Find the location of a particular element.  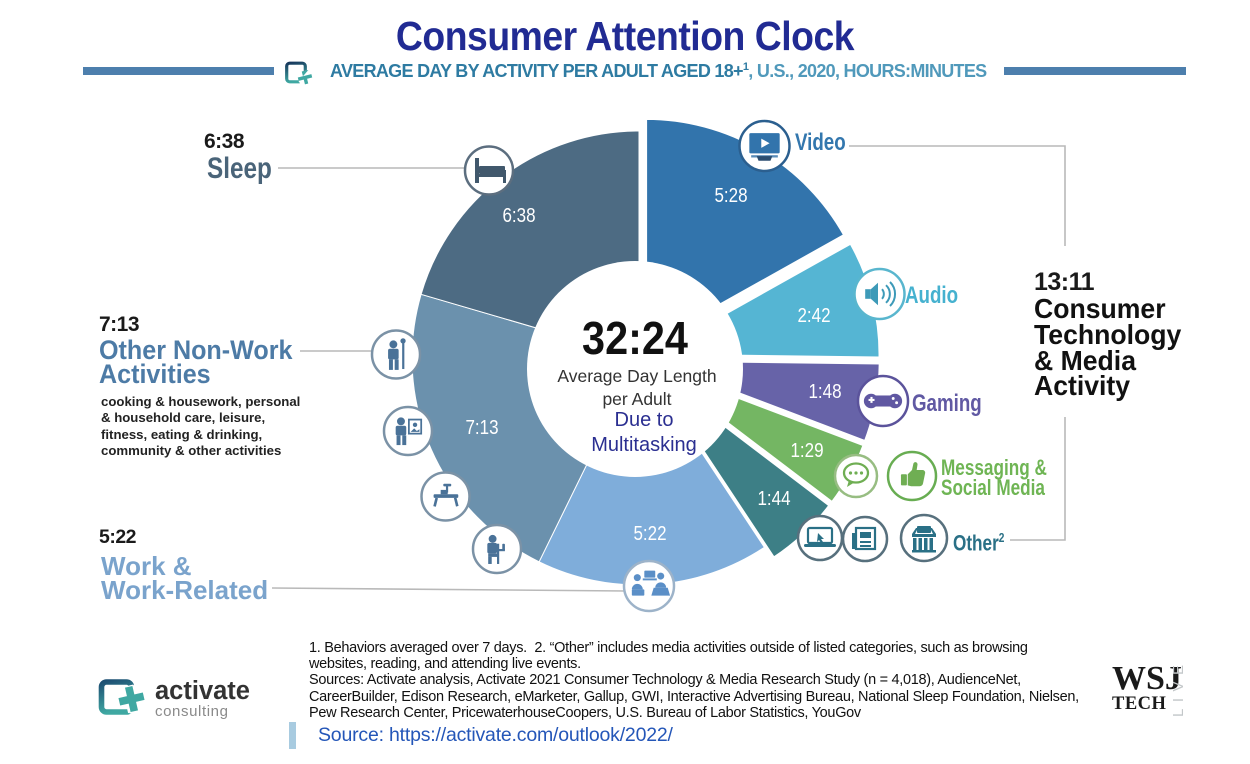

svg-text: consulting is located at coordinates (192, 711).